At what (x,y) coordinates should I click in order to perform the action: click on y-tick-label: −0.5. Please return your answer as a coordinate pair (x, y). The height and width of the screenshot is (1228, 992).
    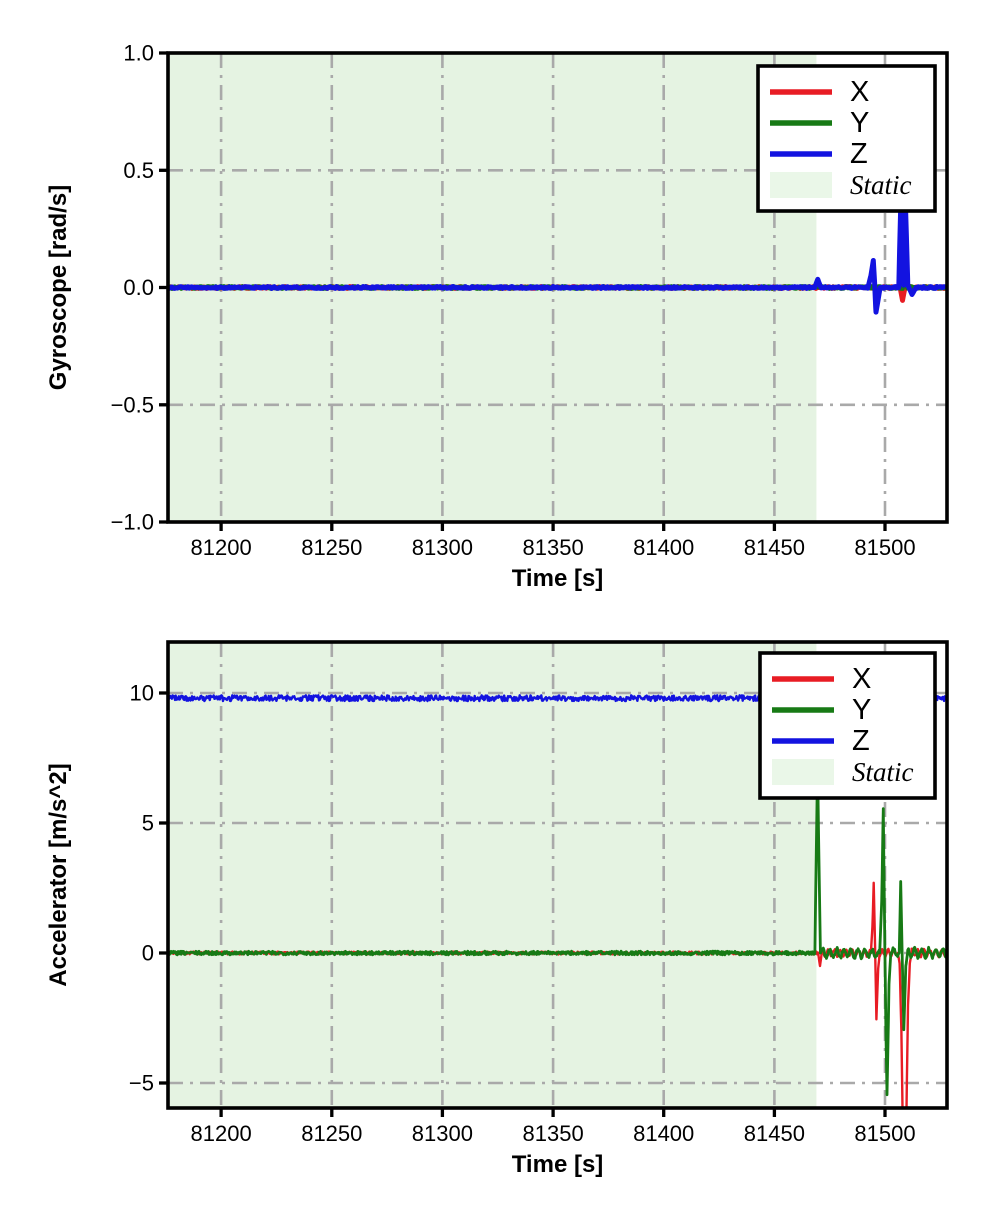
    Looking at the image, I should click on (132, 404).